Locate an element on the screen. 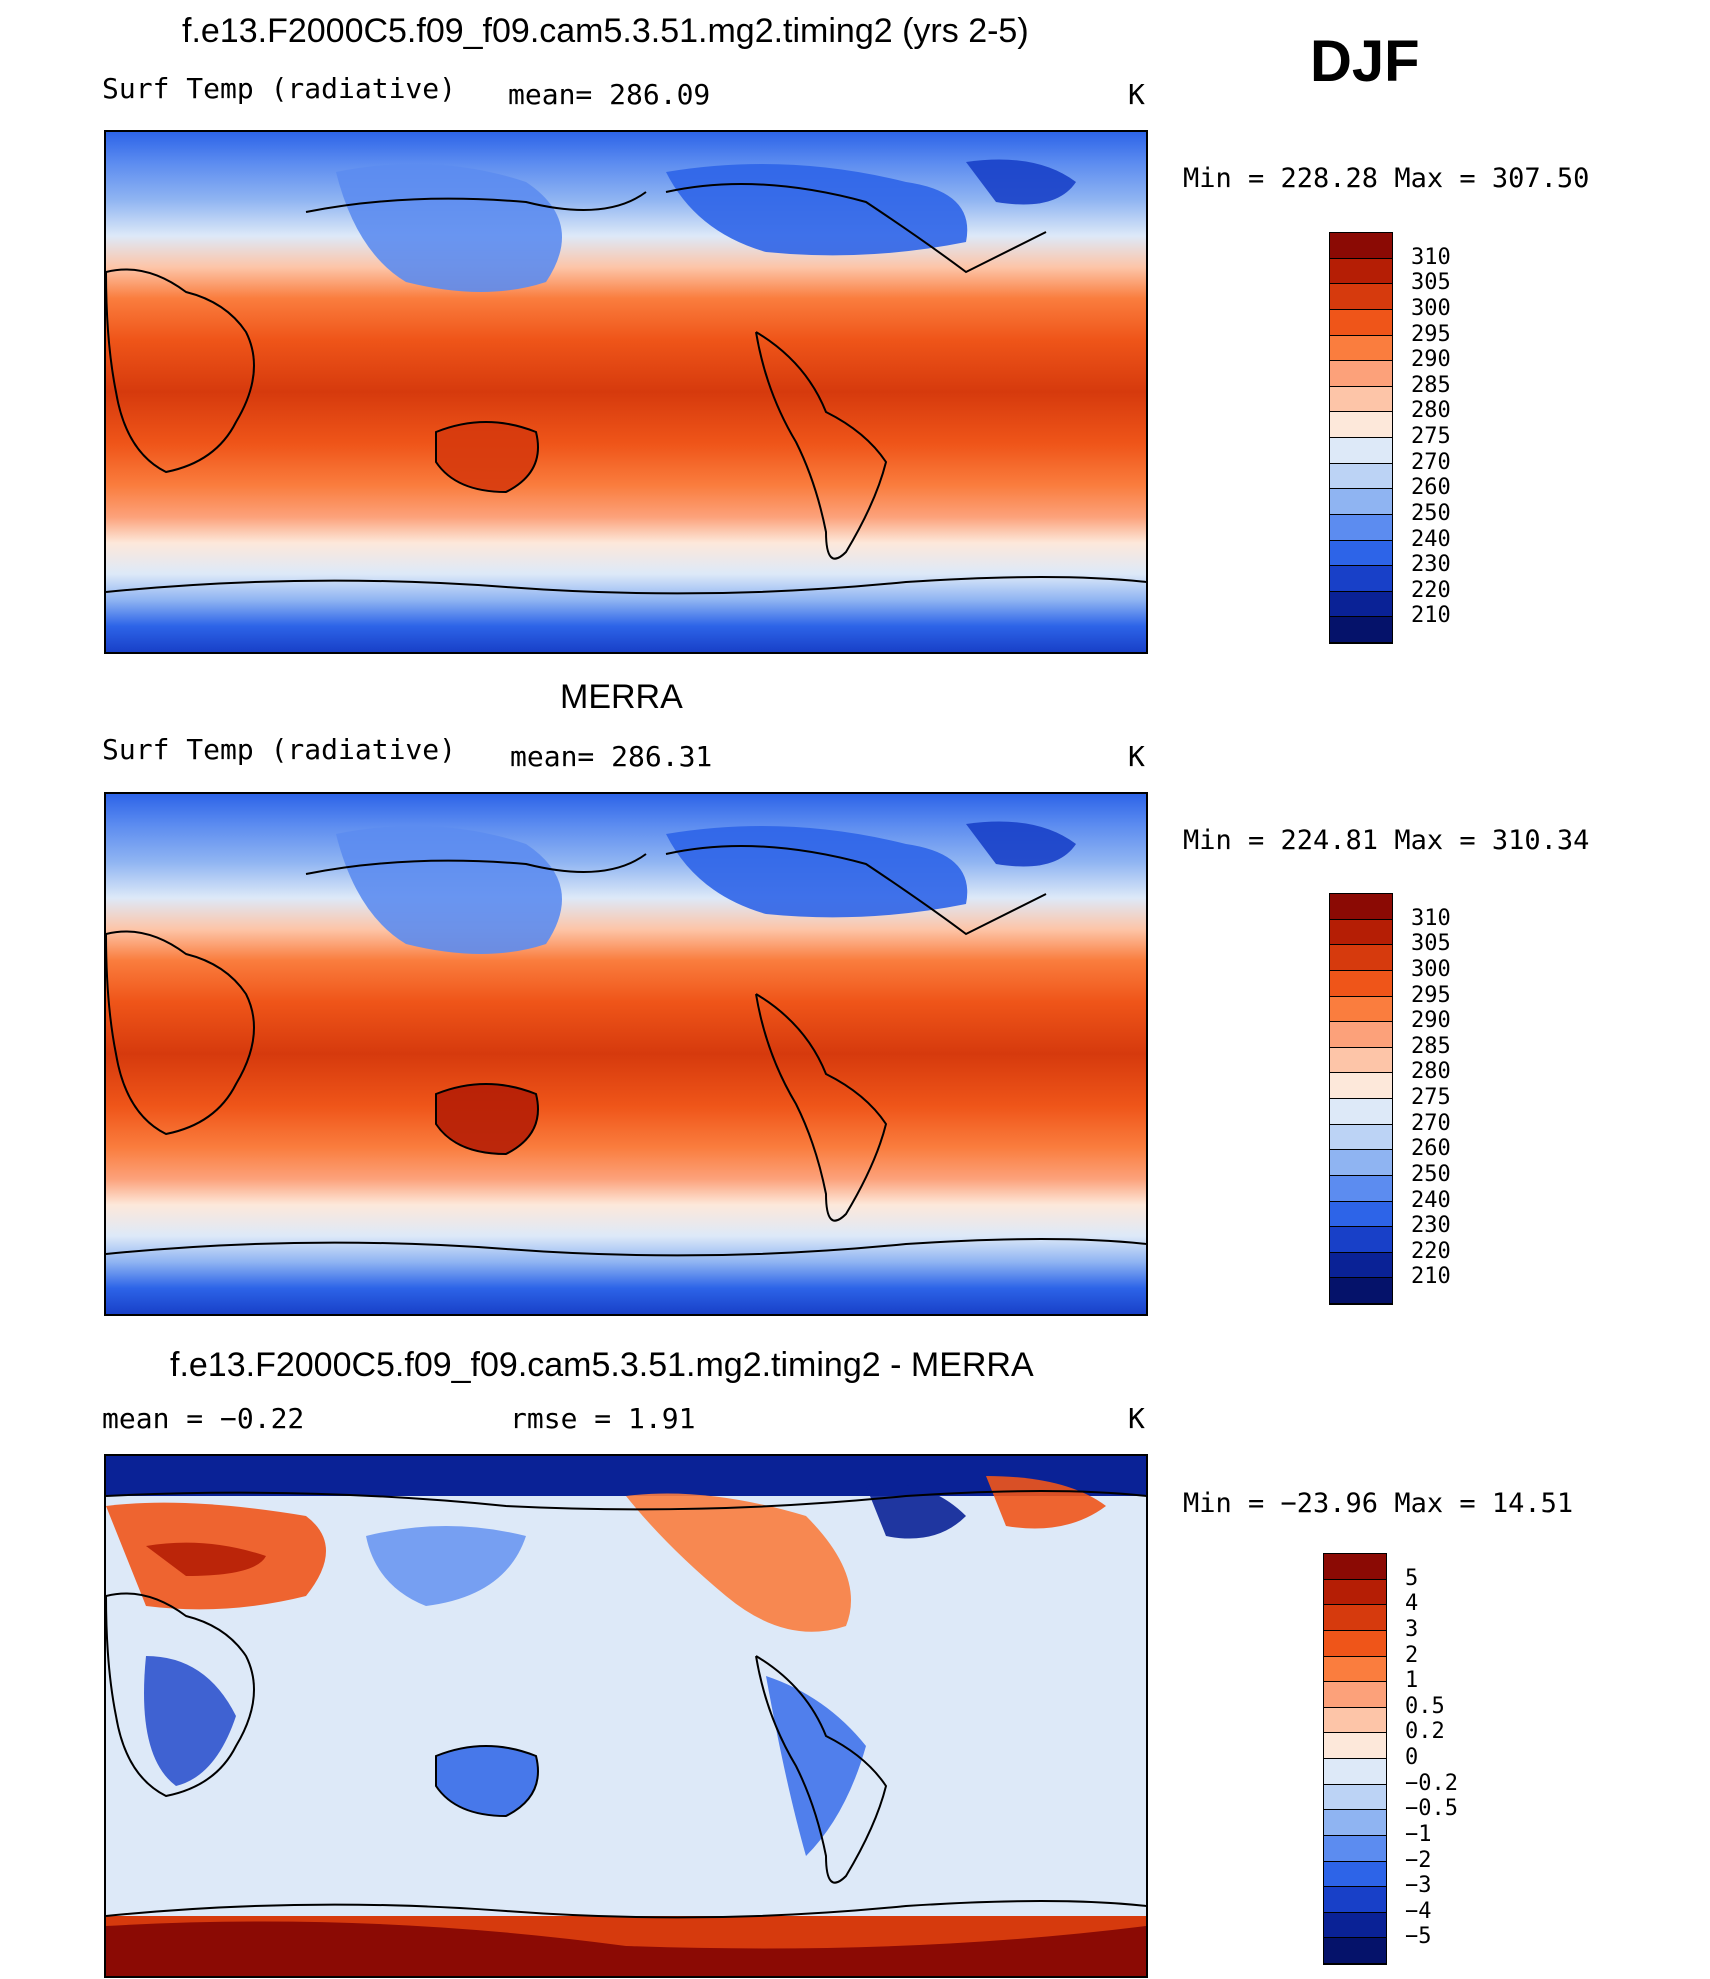 This screenshot has width=1710, height=1979. colorbar3-label: 0 is located at coordinates (1412, 1757).